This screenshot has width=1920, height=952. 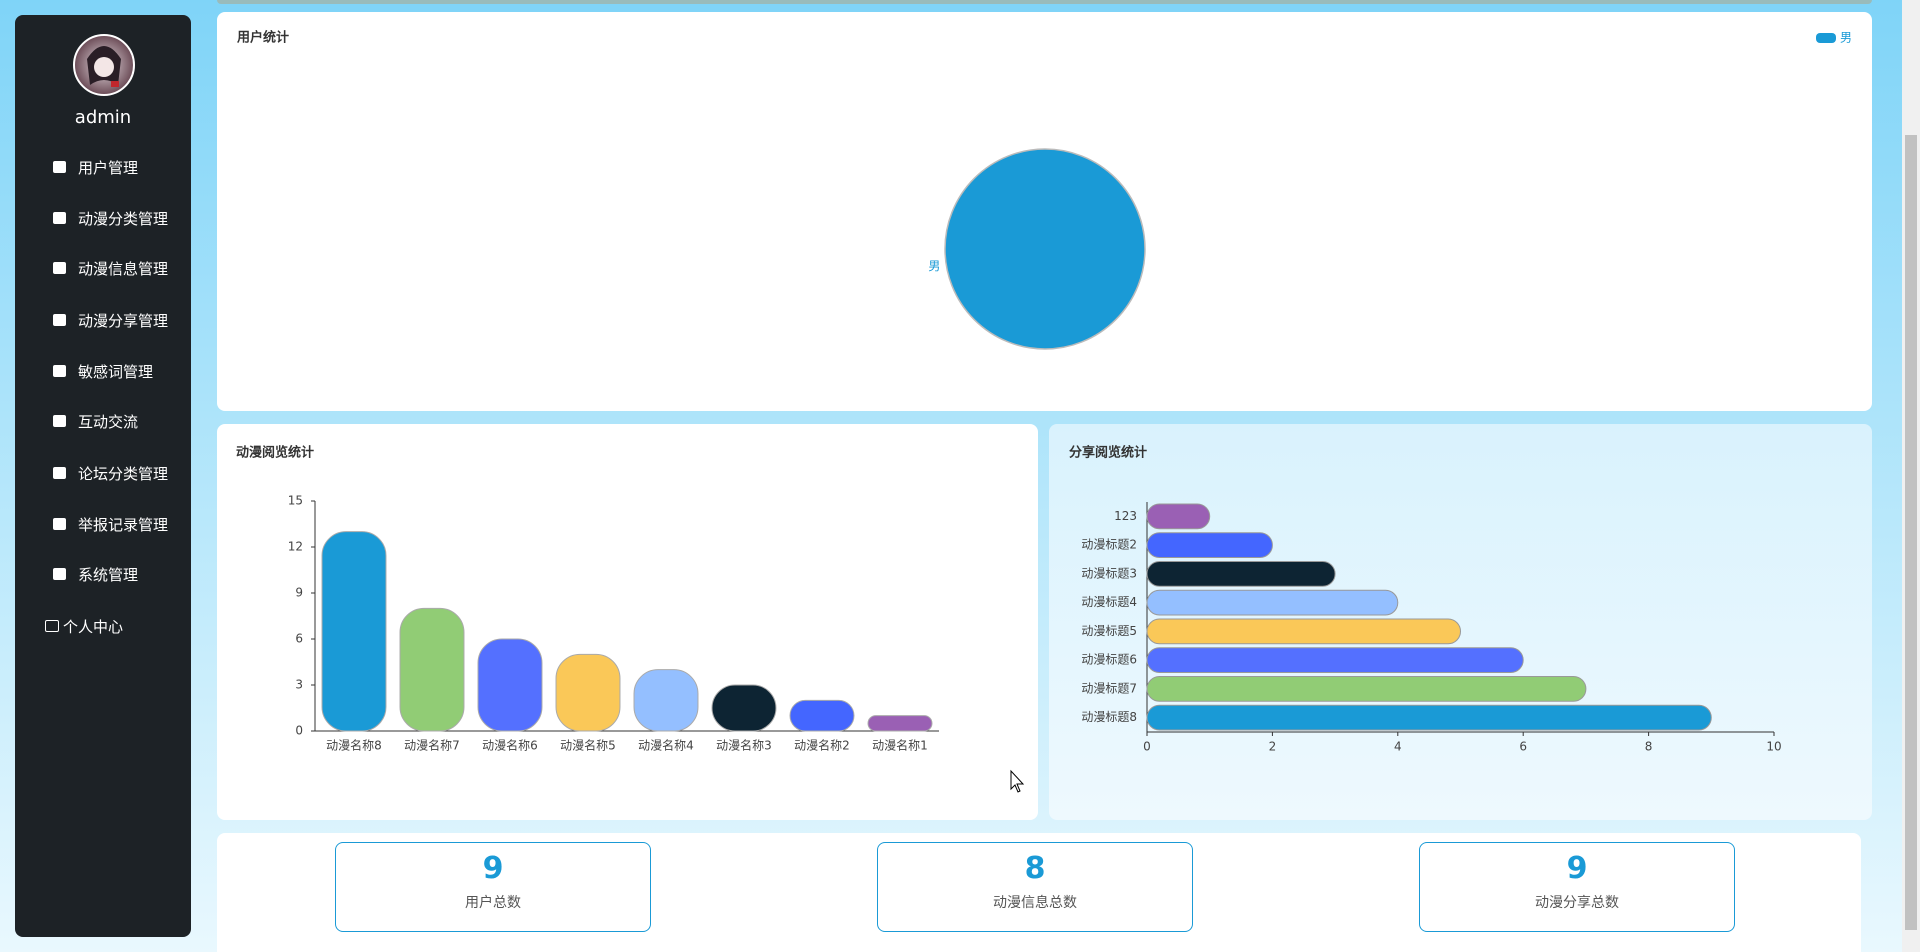 What do you see at coordinates (104, 65) in the screenshot?
I see `avatar` at bounding box center [104, 65].